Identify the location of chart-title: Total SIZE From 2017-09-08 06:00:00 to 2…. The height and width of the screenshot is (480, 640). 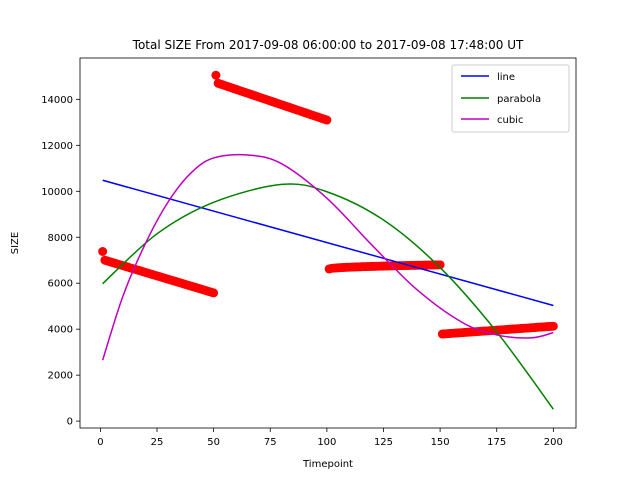
(328, 45).